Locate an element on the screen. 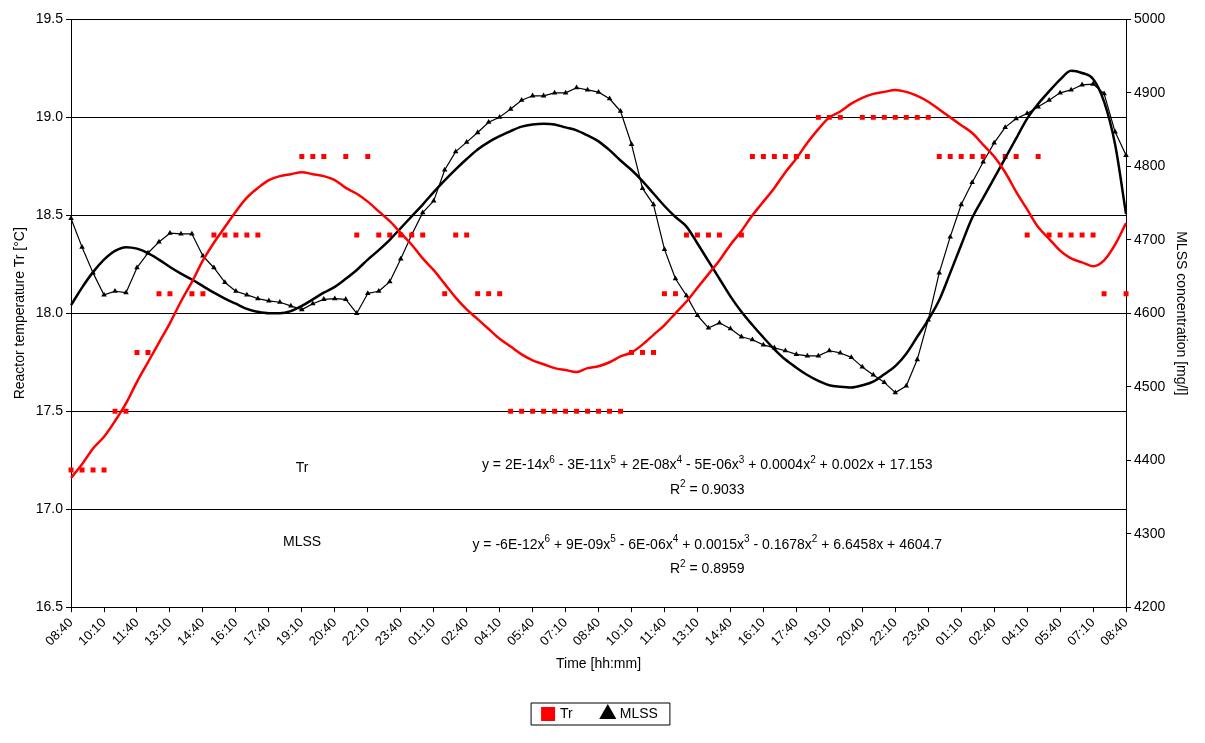  y2-tick-label: 4700 is located at coordinates (1150, 238).